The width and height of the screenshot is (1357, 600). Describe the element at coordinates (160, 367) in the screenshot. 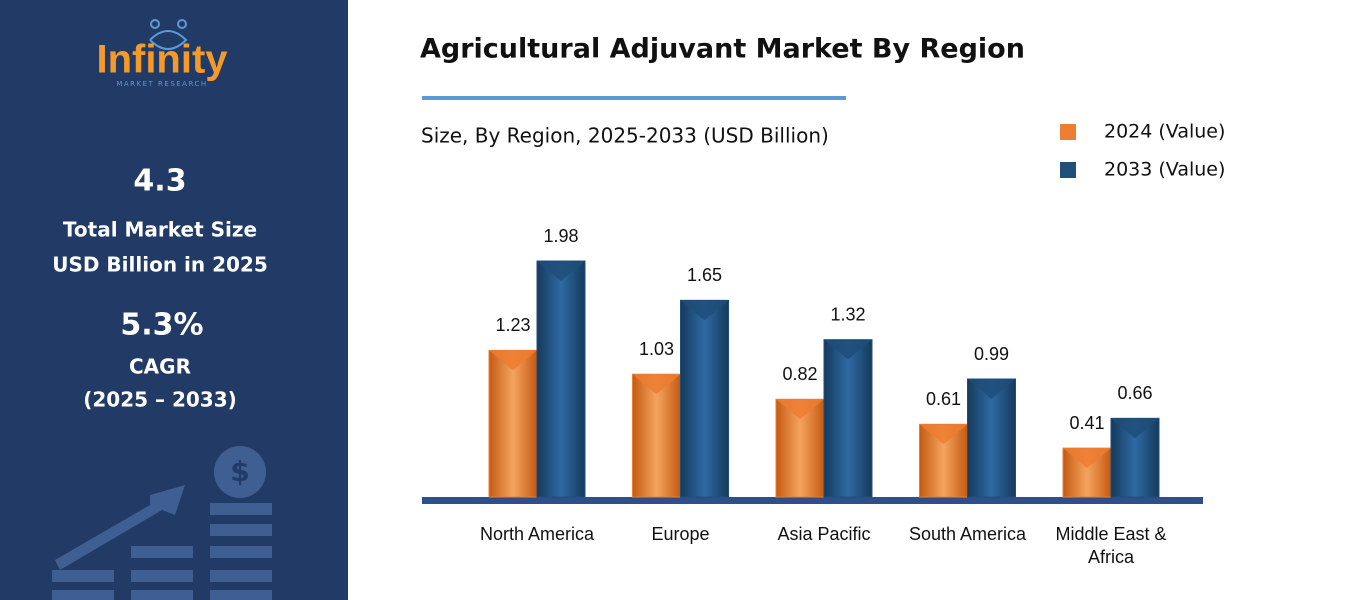

I see `stat-label: CAGR` at that location.